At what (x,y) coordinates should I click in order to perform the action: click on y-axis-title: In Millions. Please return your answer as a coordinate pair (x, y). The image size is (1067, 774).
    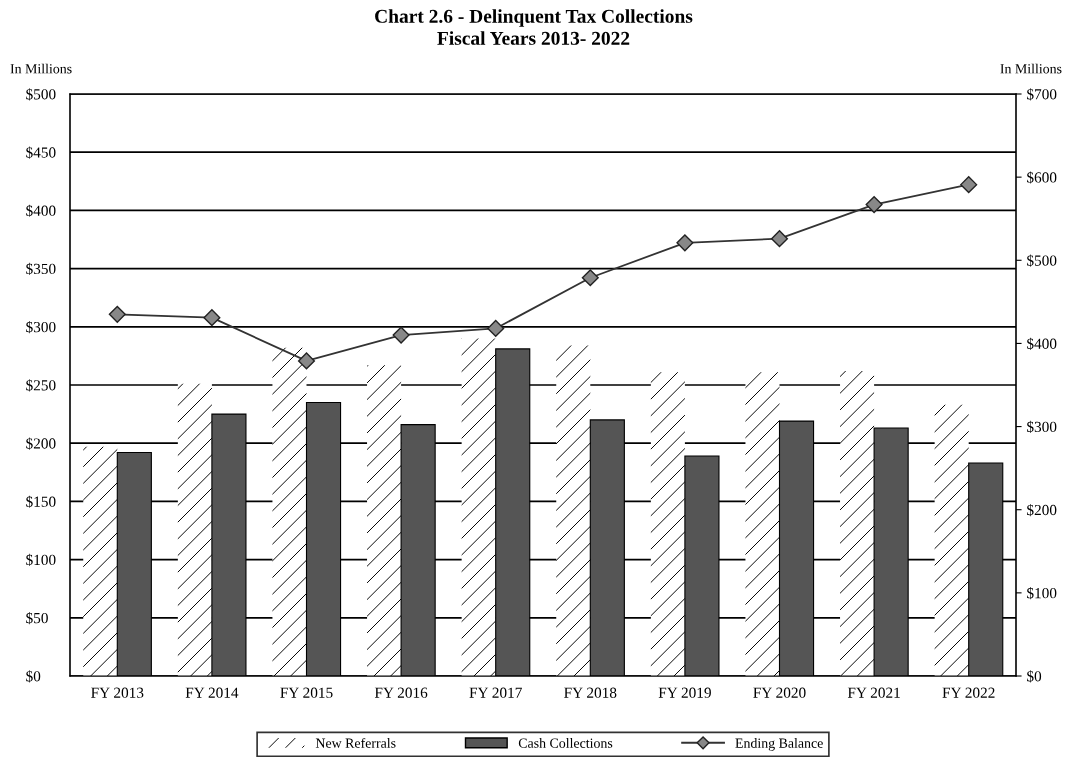
    Looking at the image, I should click on (41, 68).